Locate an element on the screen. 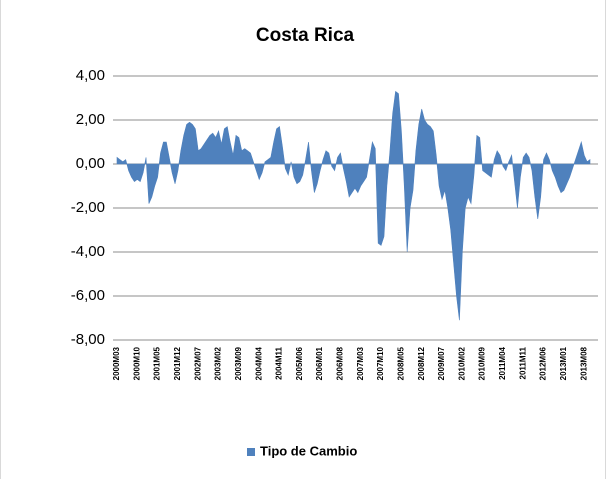 The image size is (613, 484). x-tick-label: 2003M02 is located at coordinates (218, 363).